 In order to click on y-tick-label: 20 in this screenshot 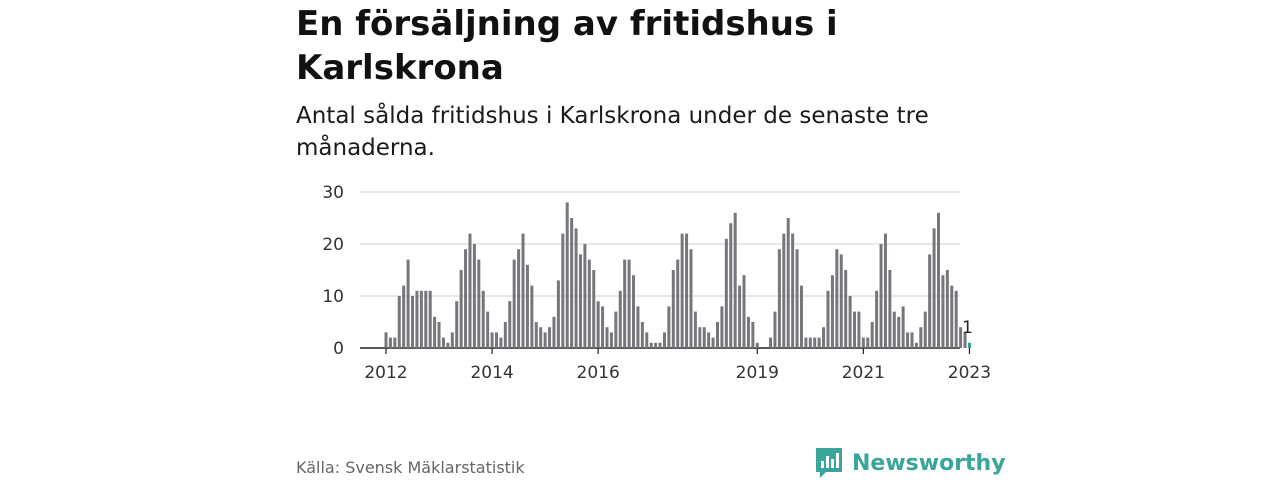, I will do `click(333, 245)`.